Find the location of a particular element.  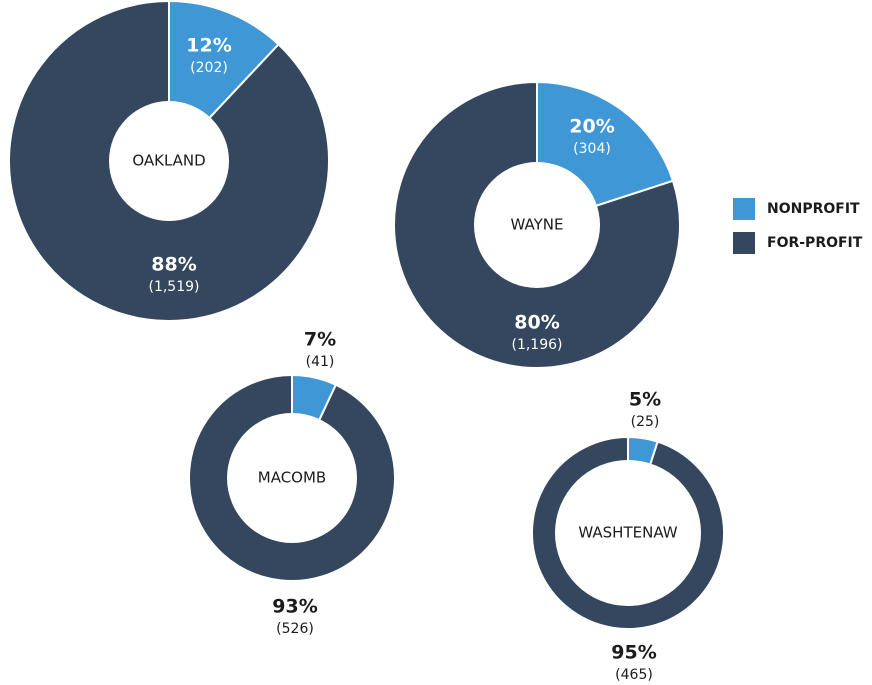

value-label: 95% is located at coordinates (633, 653).